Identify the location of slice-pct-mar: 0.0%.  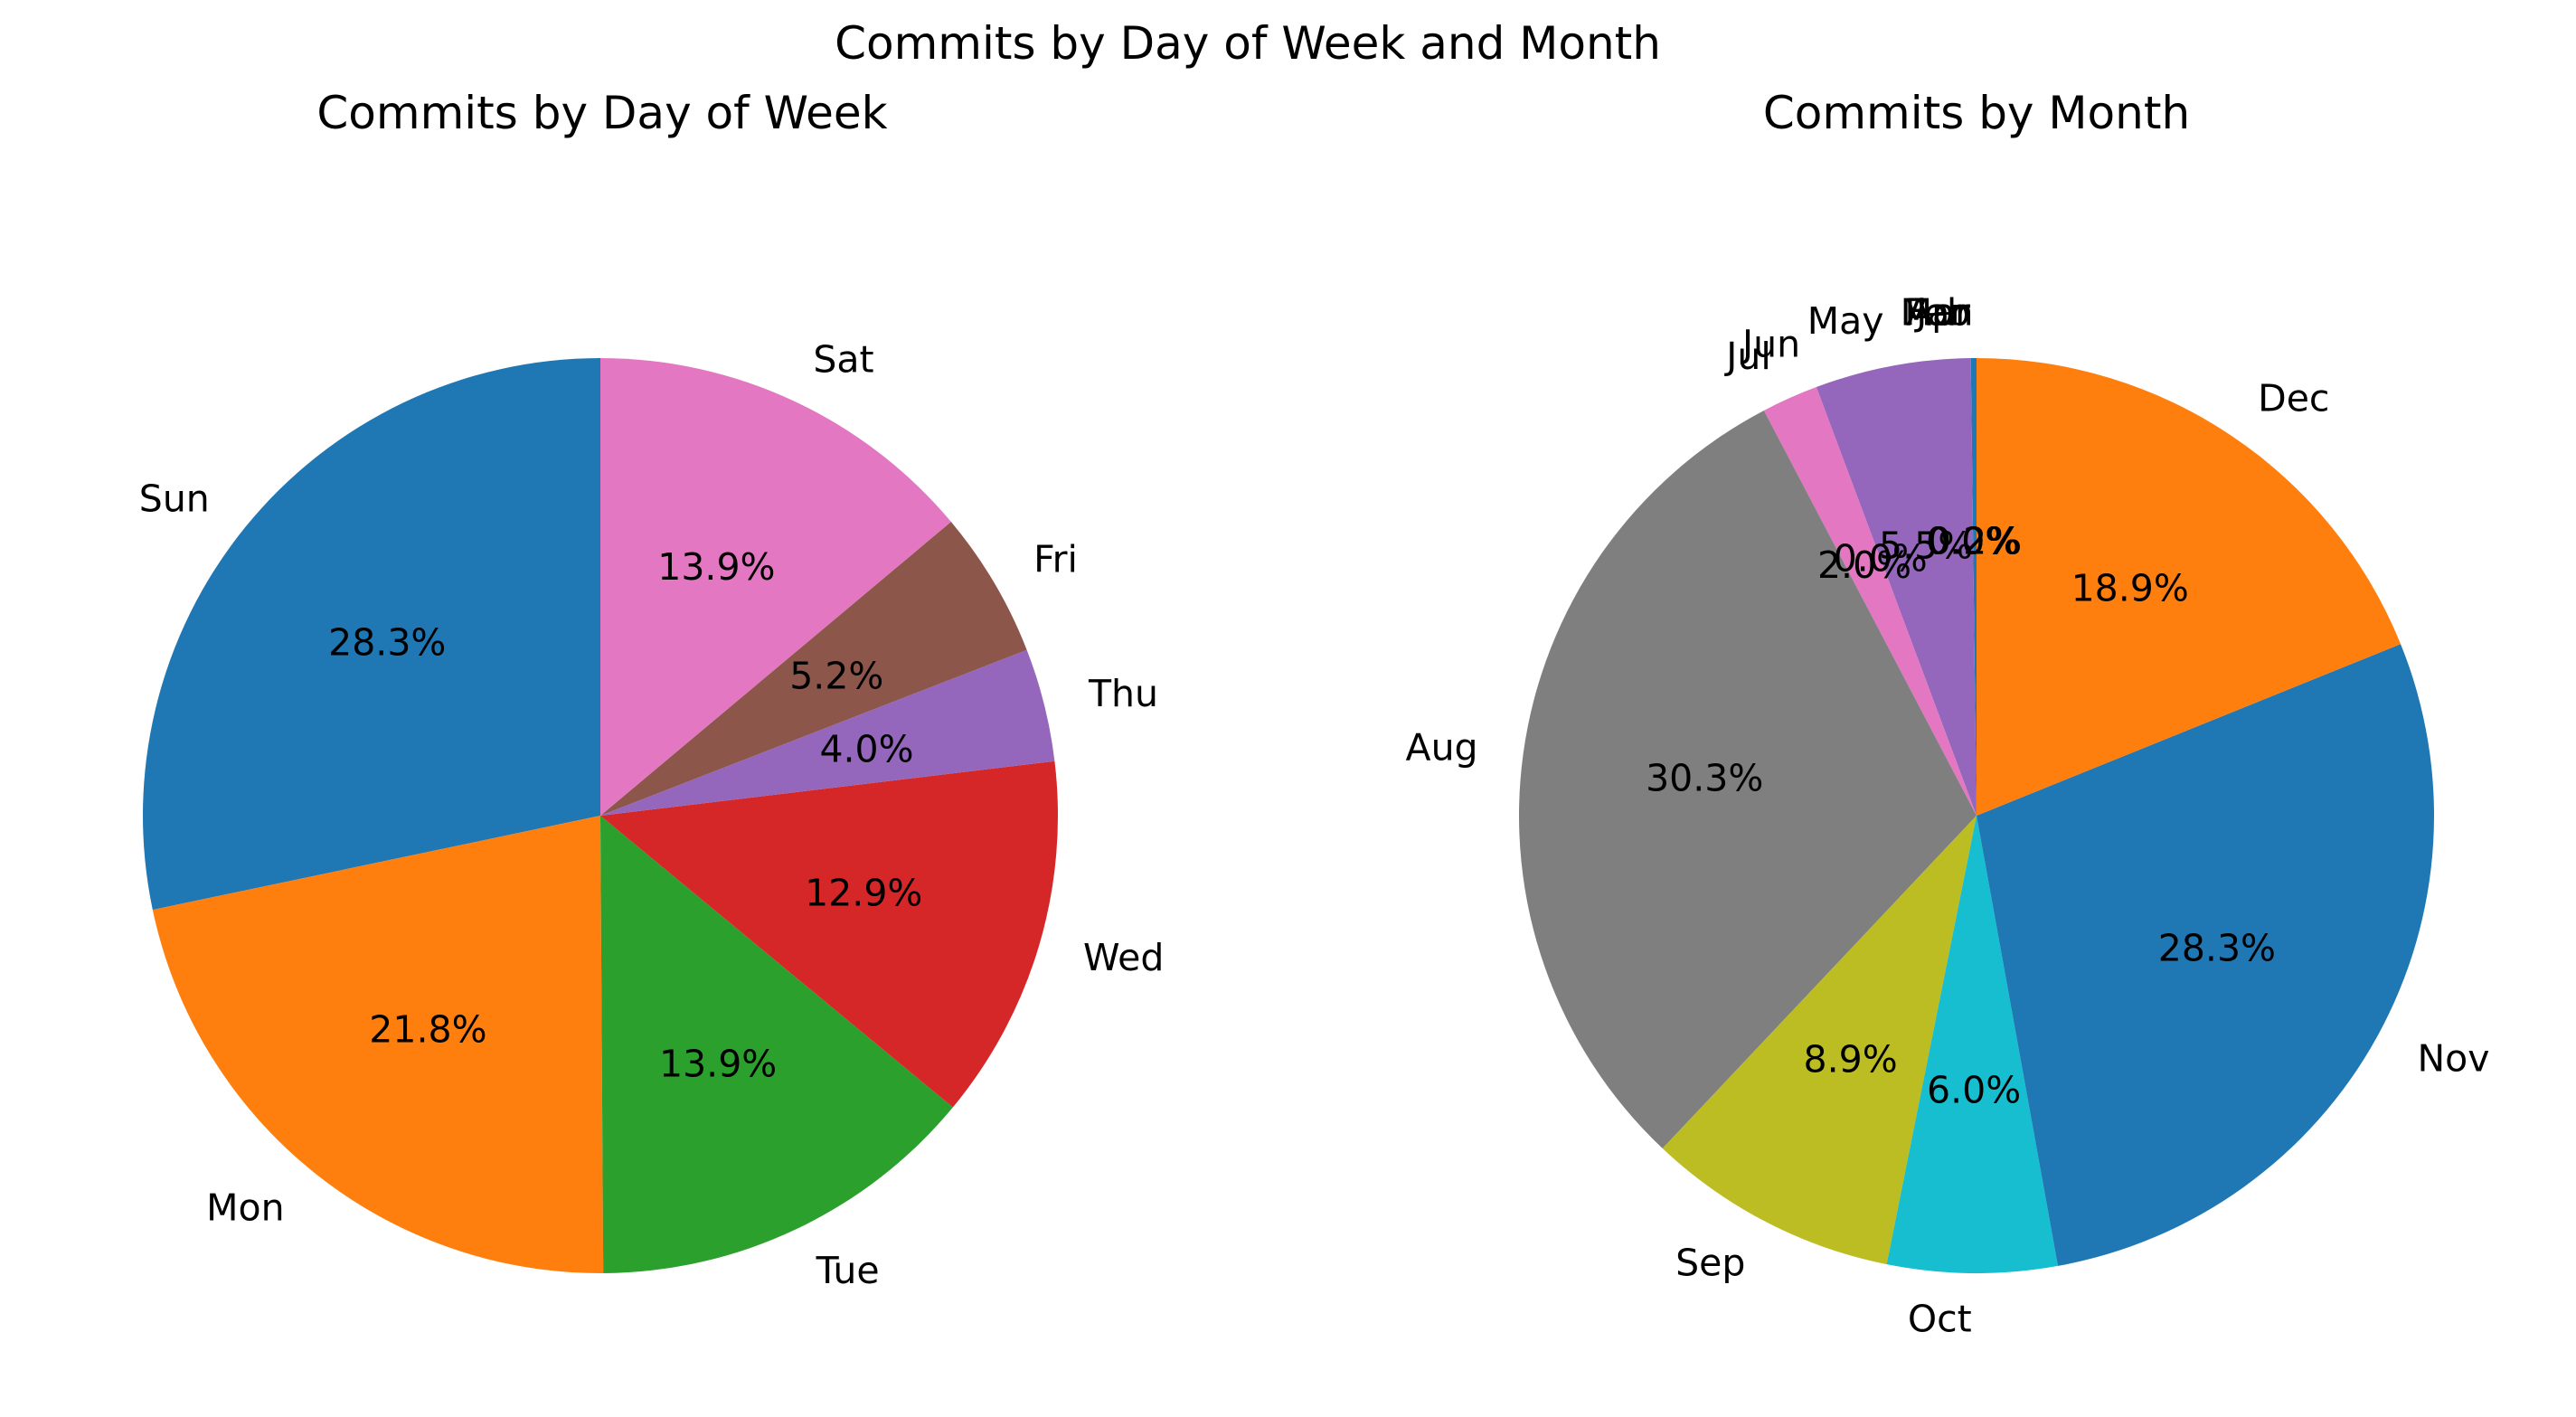
(1973, 540).